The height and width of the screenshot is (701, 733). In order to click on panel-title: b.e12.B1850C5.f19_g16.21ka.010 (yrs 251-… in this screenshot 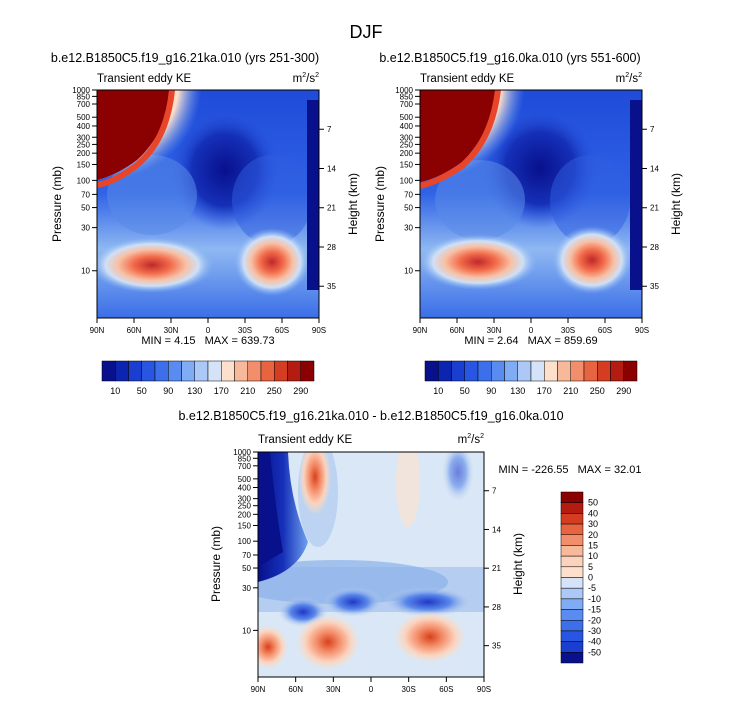, I will do `click(185, 58)`.